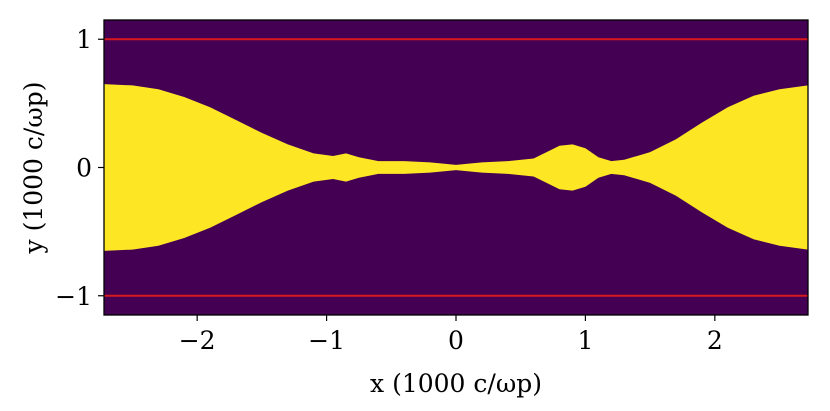 The height and width of the screenshot is (411, 830). I want to click on y-tick-label: 0, so click(84, 168).